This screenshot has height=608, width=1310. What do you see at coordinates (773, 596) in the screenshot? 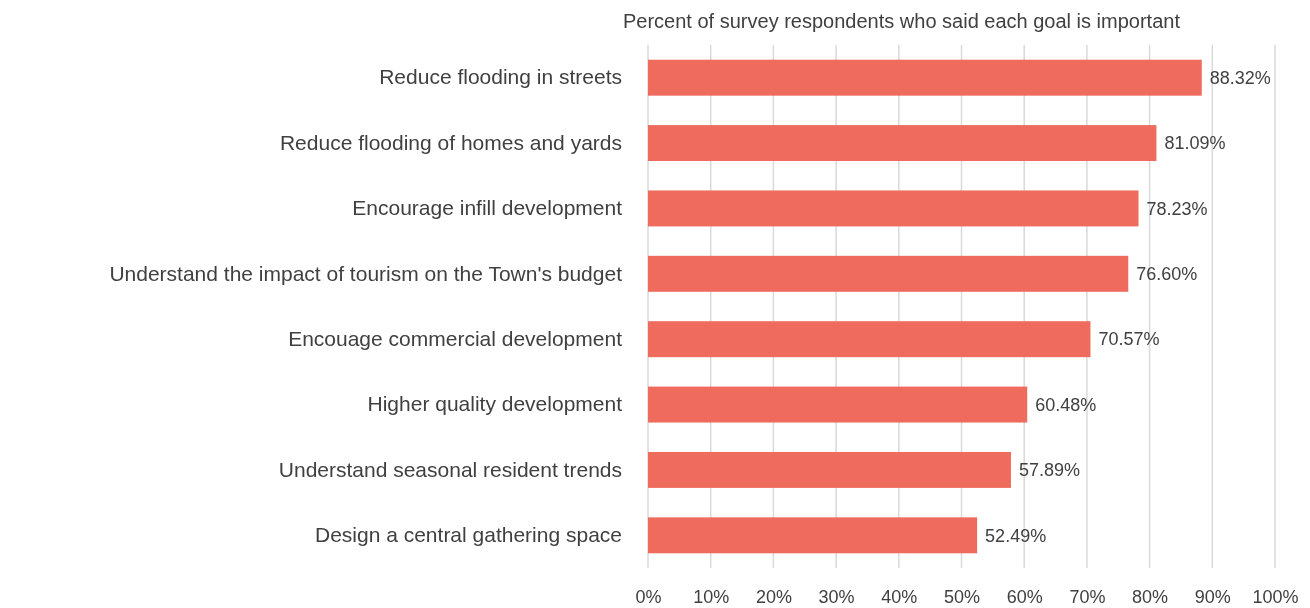
I see `x-tick-label: 20%` at bounding box center [773, 596].